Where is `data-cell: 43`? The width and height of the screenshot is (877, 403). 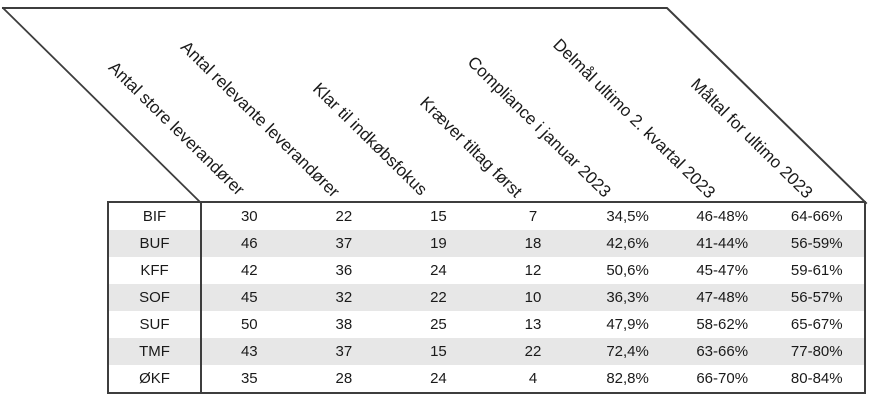
data-cell: 43 is located at coordinates (249, 351).